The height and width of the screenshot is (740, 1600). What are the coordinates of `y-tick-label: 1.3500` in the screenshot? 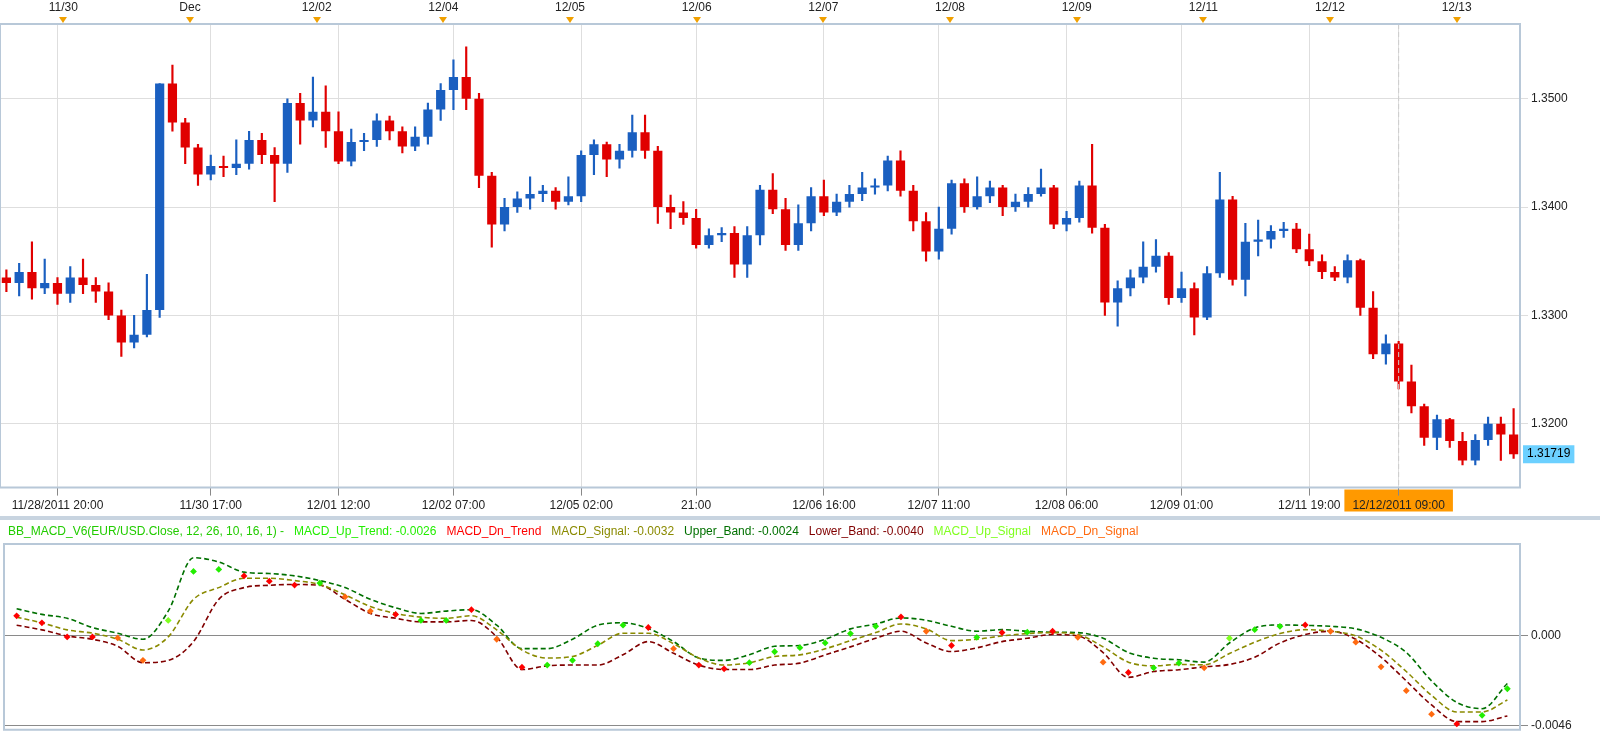 It's located at (1550, 98).